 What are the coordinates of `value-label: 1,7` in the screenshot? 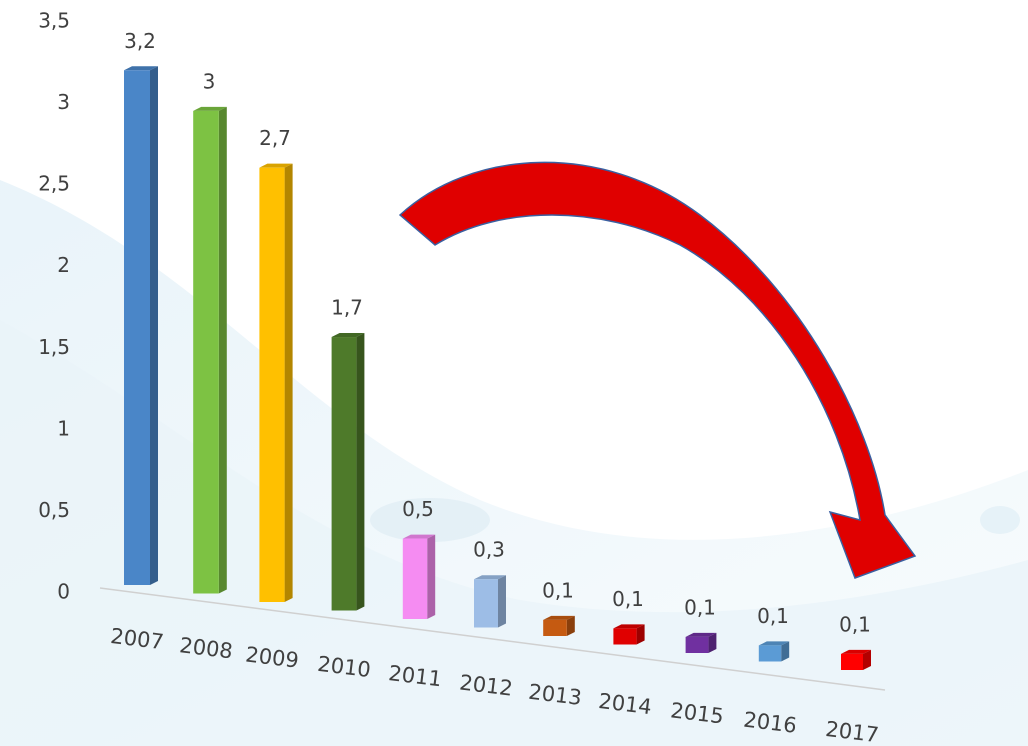 It's located at (347, 308).